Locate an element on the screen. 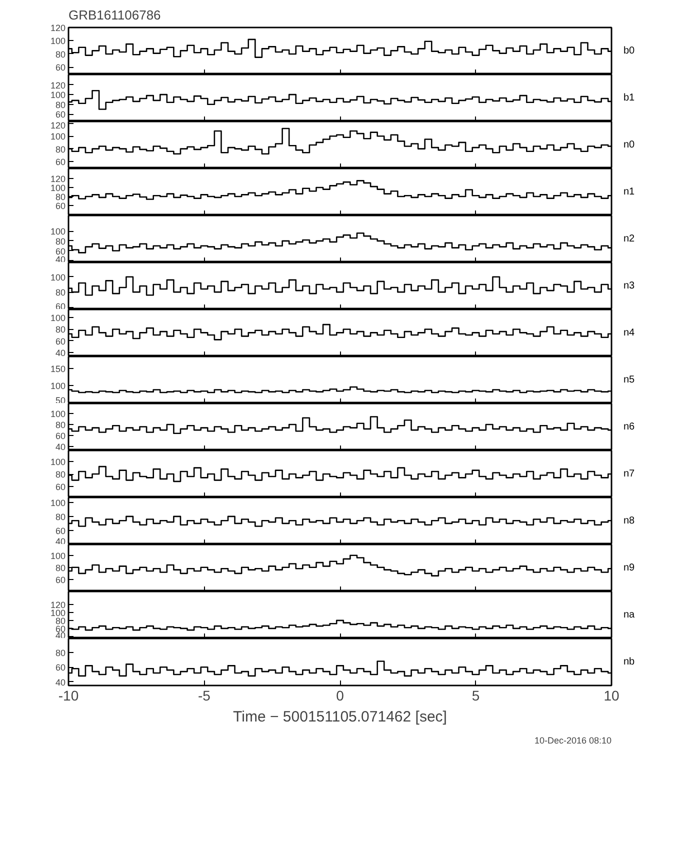  chart-title: GRB161106786 is located at coordinates (114, 15).